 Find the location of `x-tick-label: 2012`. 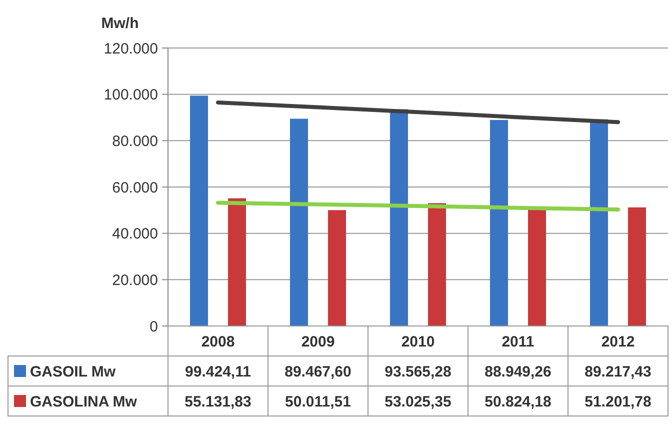

x-tick-label: 2012 is located at coordinates (618, 341).